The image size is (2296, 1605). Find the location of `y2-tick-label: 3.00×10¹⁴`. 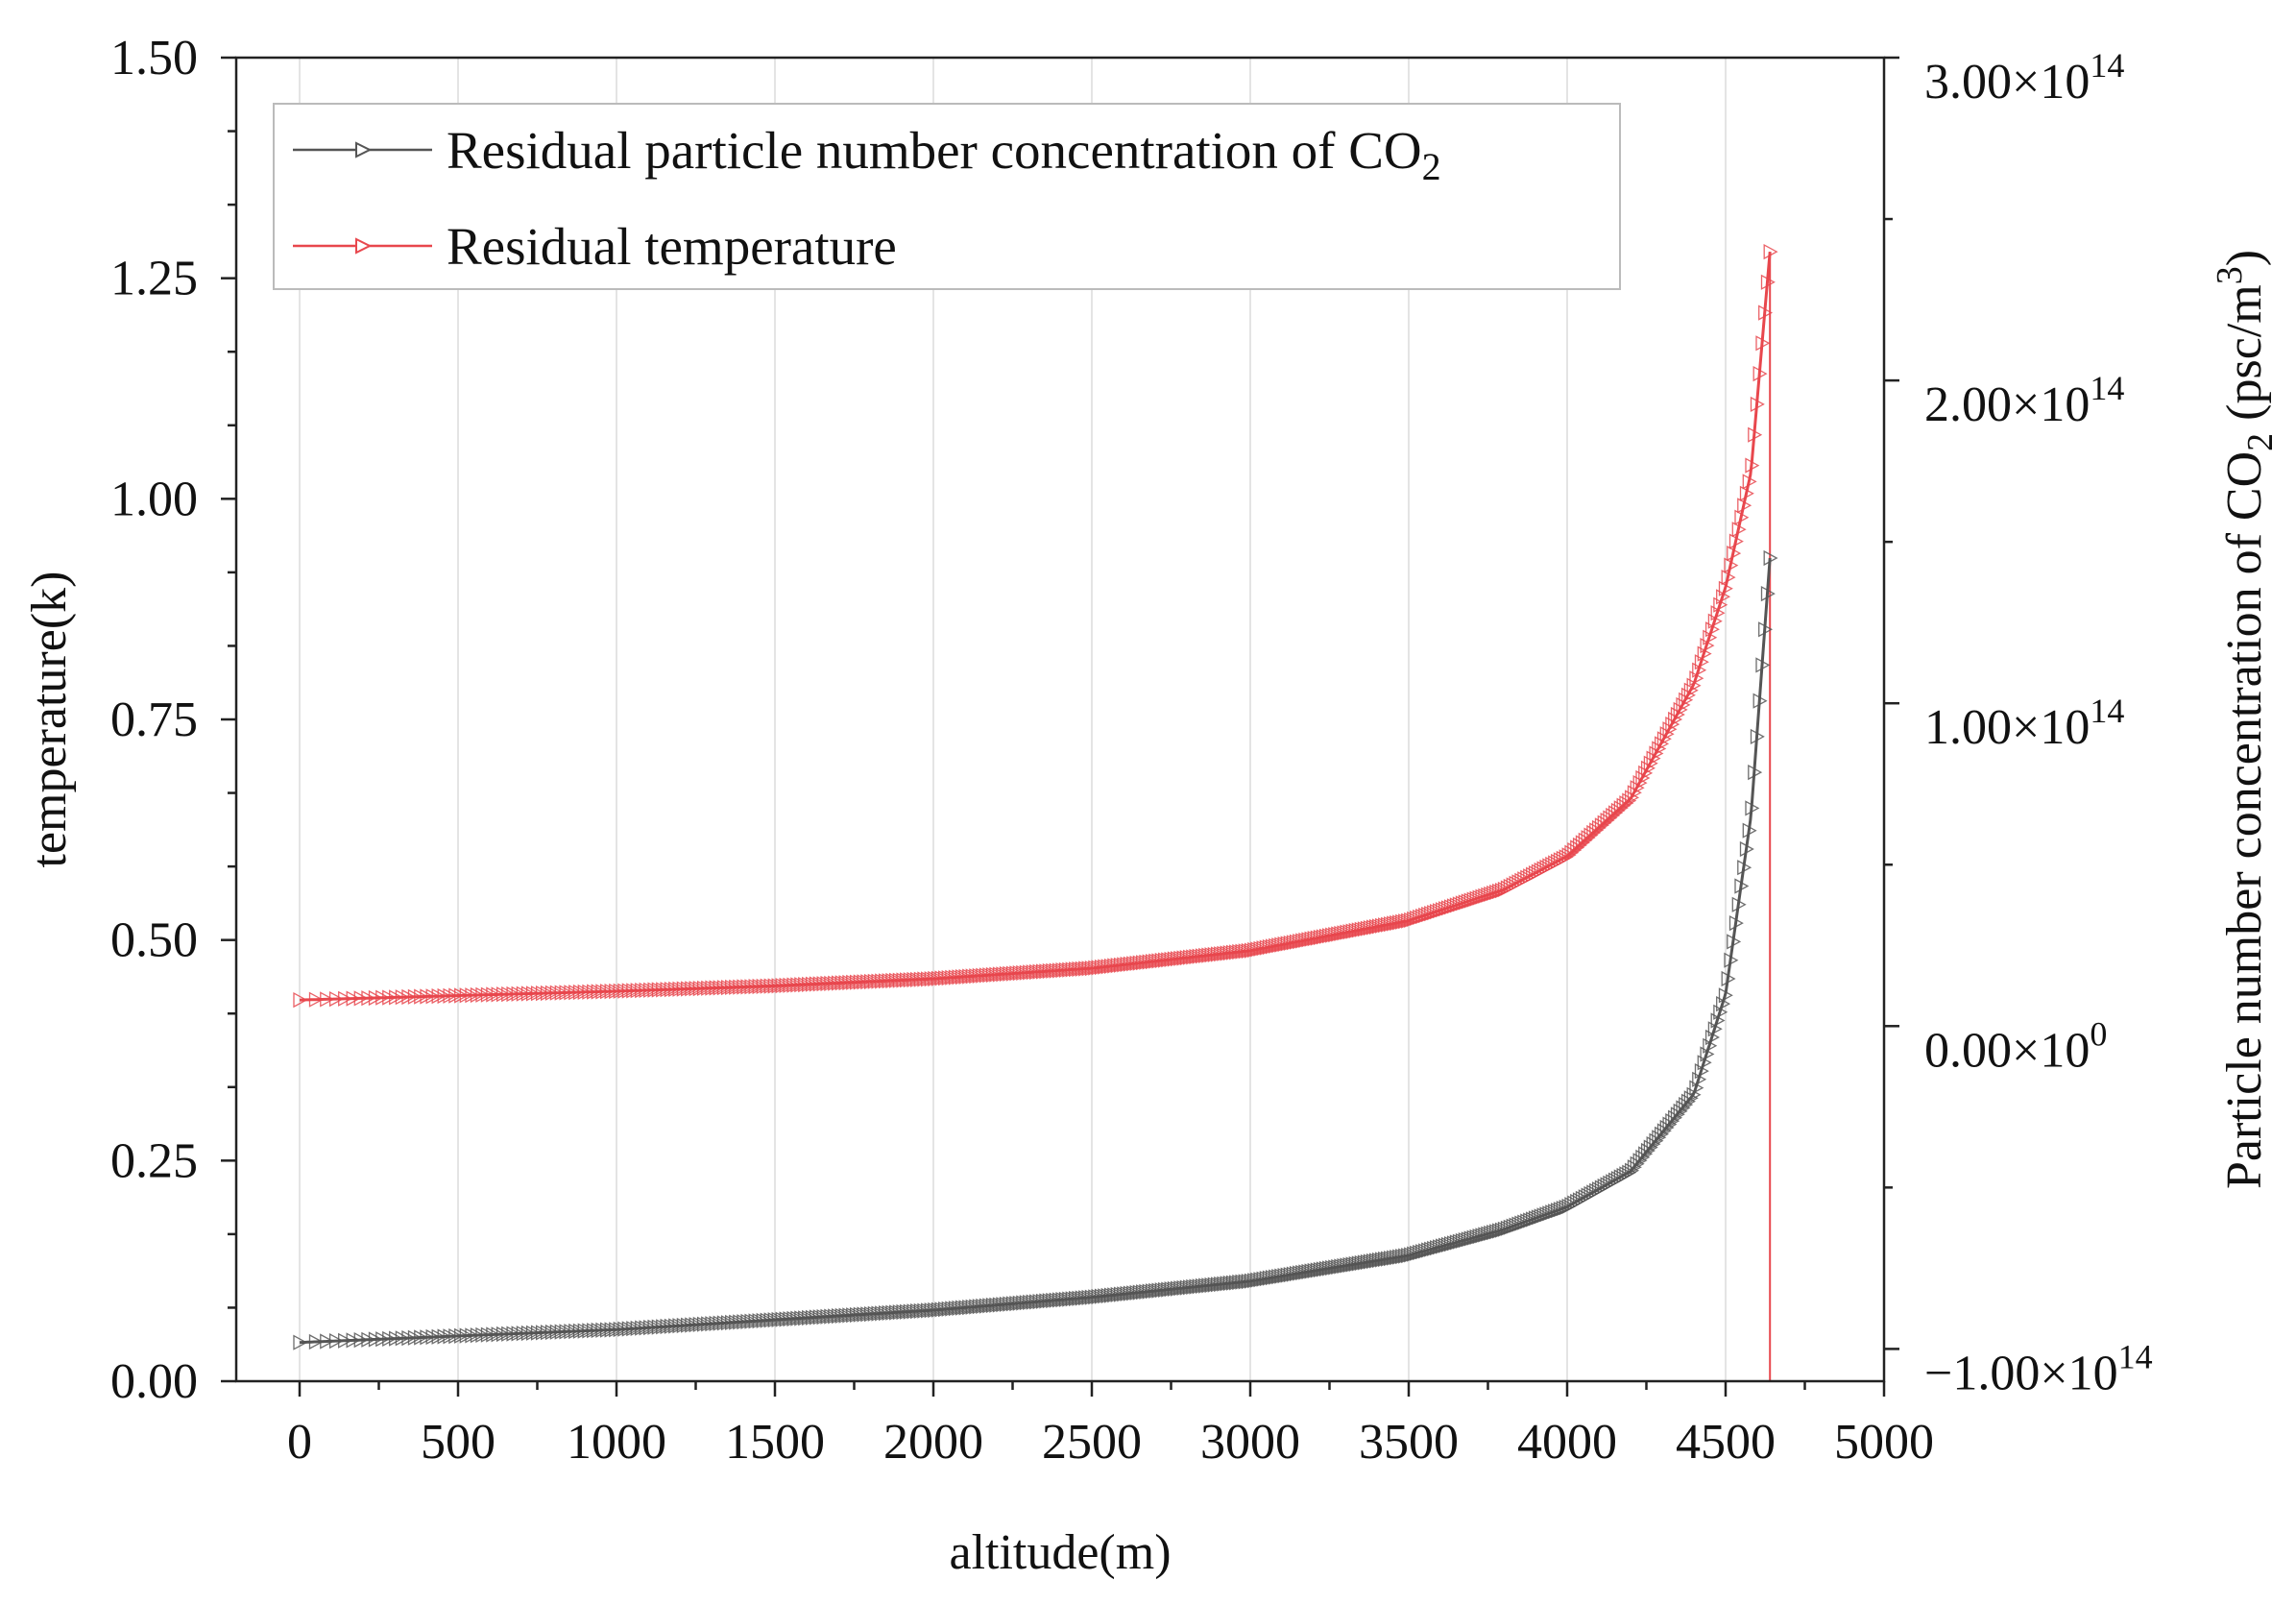

y2-tick-label: 3.00×10¹⁴ is located at coordinates (2024, 78).